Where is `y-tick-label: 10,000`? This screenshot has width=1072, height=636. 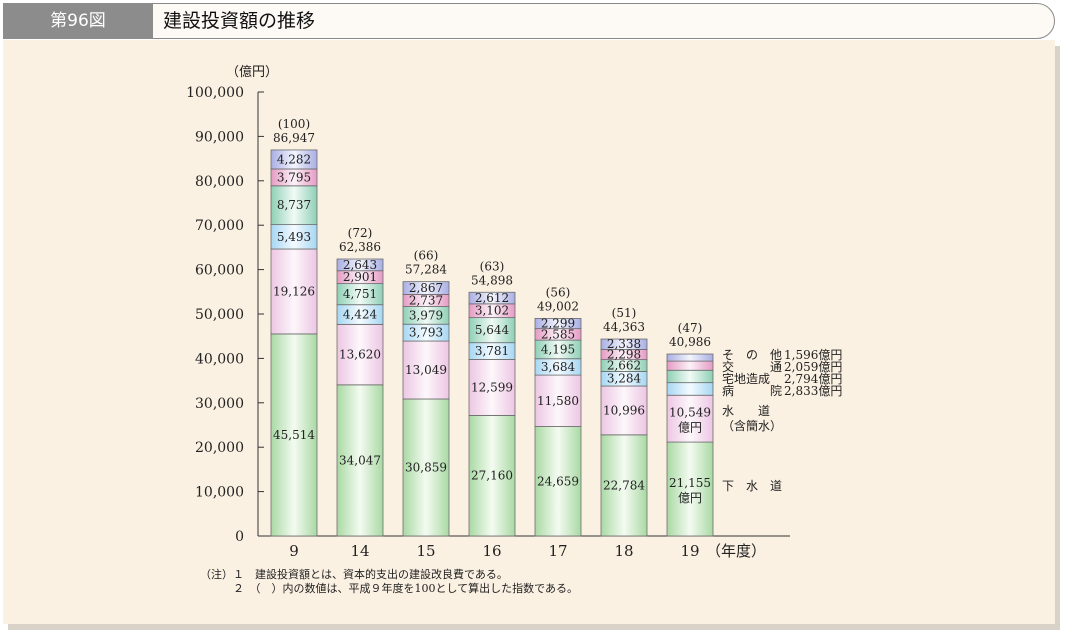
y-tick-label: 10,000 is located at coordinates (219, 493).